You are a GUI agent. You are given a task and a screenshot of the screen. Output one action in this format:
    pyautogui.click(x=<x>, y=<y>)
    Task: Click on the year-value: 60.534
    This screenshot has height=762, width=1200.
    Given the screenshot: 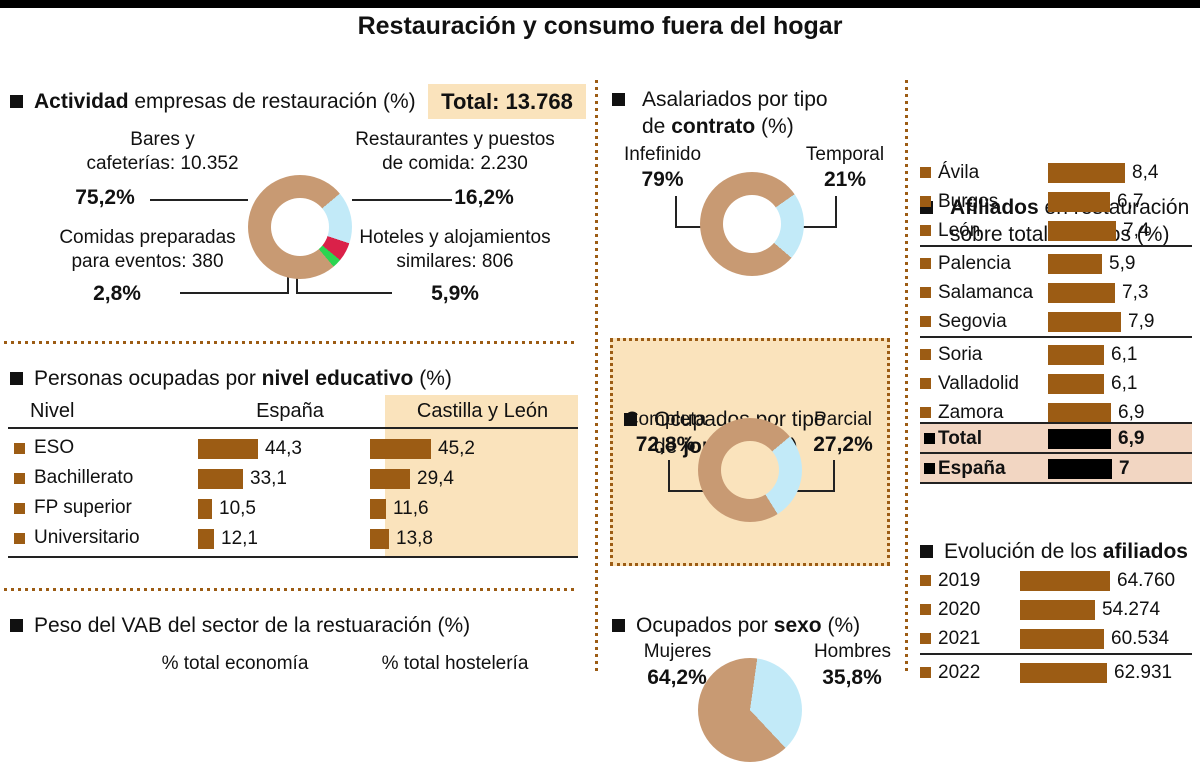 What is the action you would take?
    pyautogui.click(x=1140, y=638)
    